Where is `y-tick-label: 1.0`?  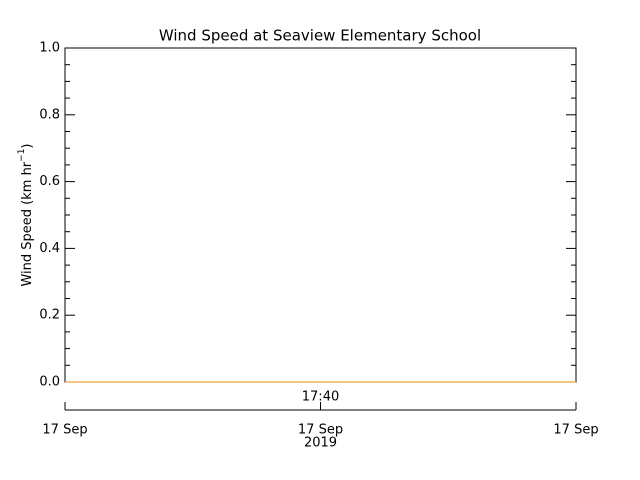 y-tick-label: 1.0 is located at coordinates (49, 48).